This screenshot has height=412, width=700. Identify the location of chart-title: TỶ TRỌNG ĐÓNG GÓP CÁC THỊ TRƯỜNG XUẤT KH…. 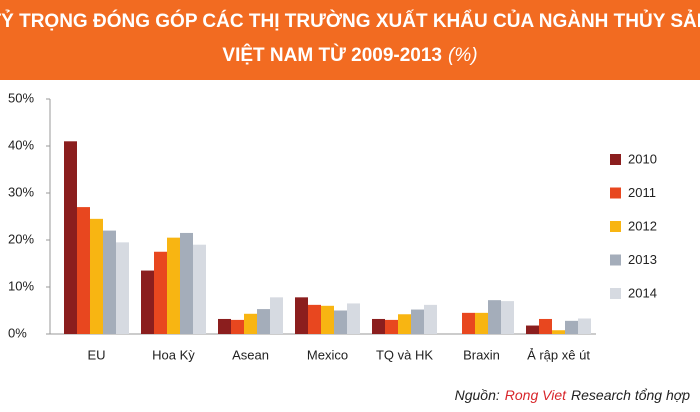
(350, 21).